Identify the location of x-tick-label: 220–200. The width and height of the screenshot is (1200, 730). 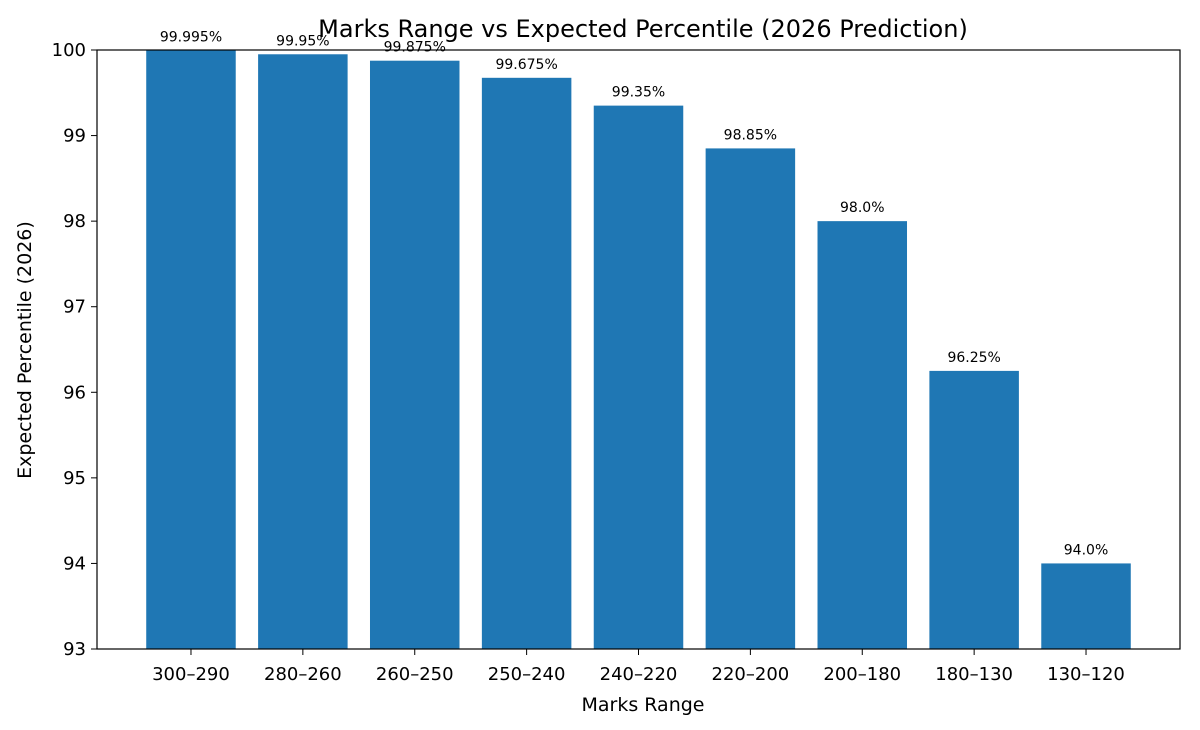
(751, 674).